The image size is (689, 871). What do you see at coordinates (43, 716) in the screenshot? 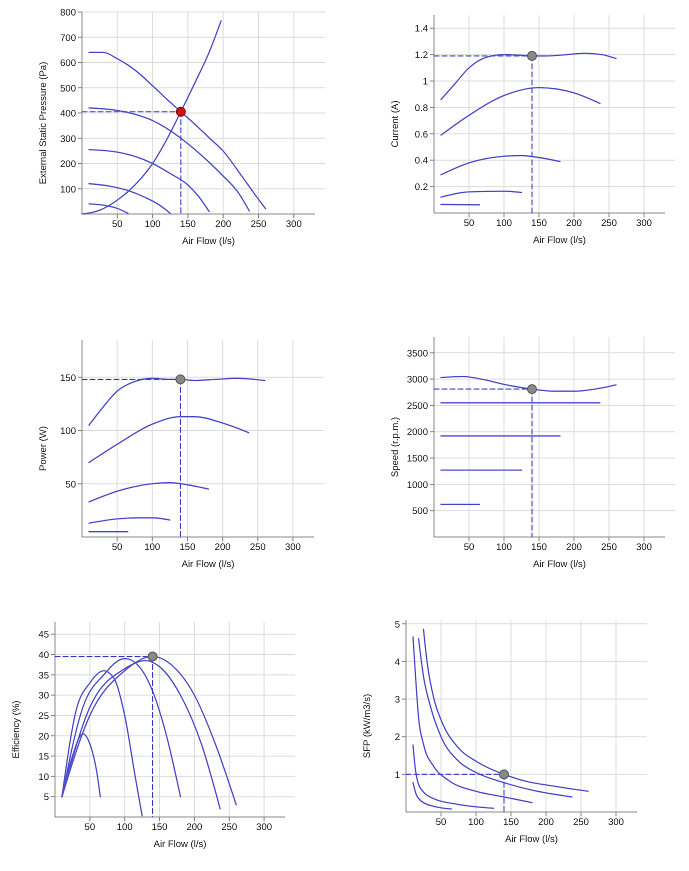
I see `y-tick-label: 25` at bounding box center [43, 716].